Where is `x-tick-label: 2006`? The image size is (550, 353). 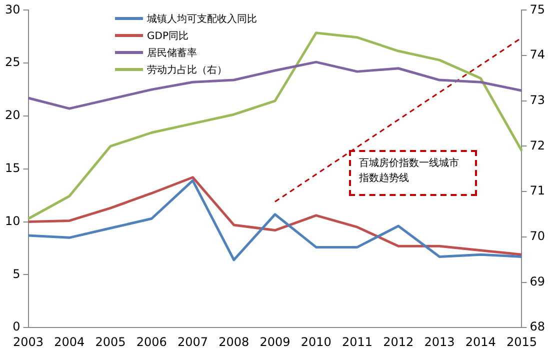 x-tick-label: 2006 is located at coordinates (151, 341).